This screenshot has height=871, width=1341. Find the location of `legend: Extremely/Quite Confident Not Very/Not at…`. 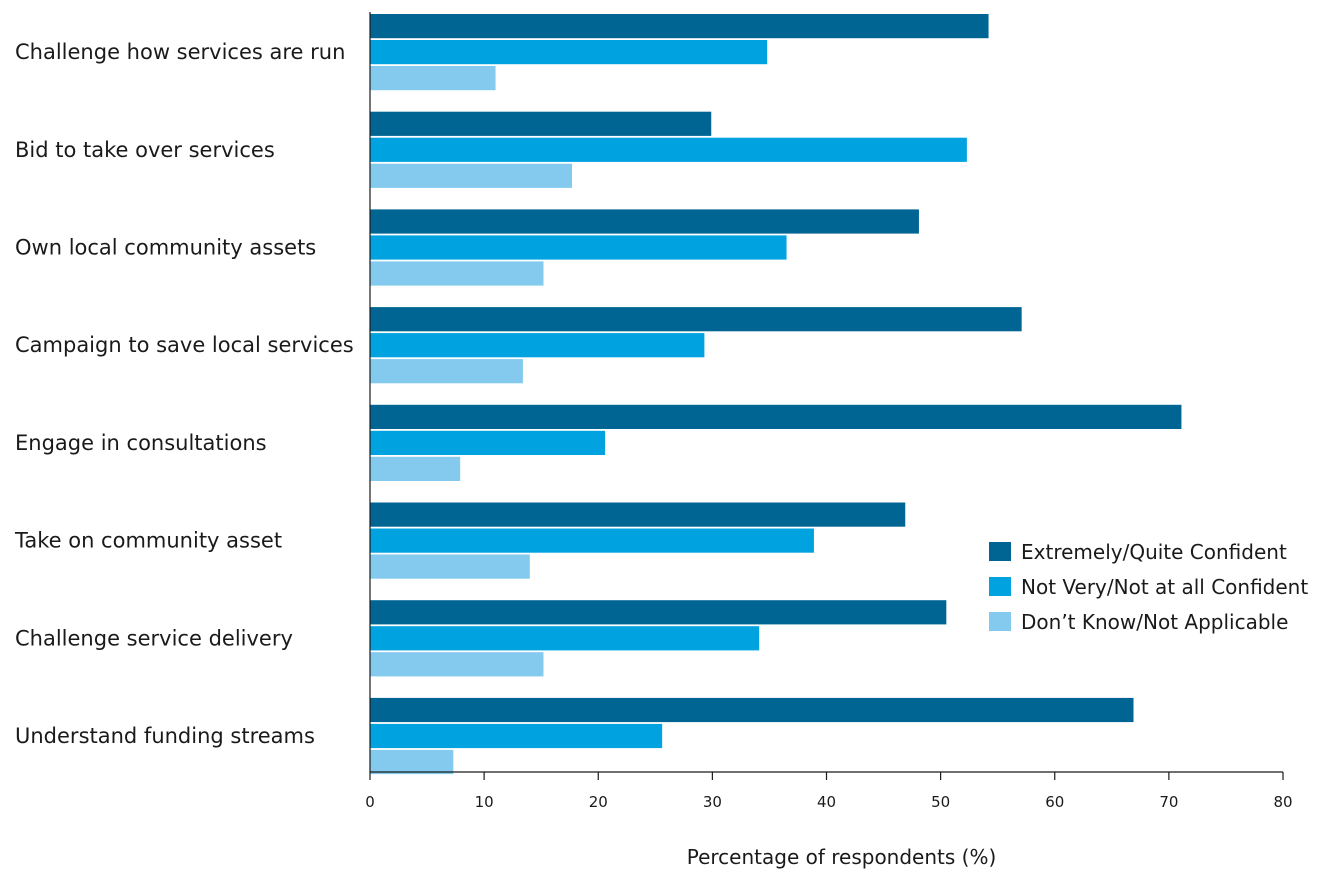

legend: Extremely/Quite Confident Not Very/Not at… is located at coordinates (1148, 587).